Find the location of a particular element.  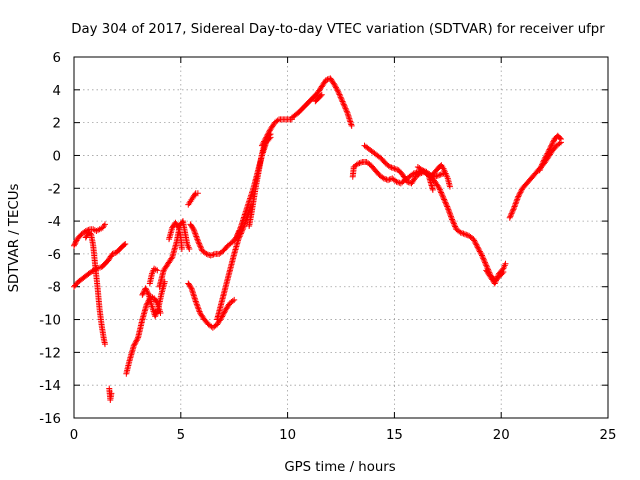

y-tick-label: -10 is located at coordinates (50, 321).